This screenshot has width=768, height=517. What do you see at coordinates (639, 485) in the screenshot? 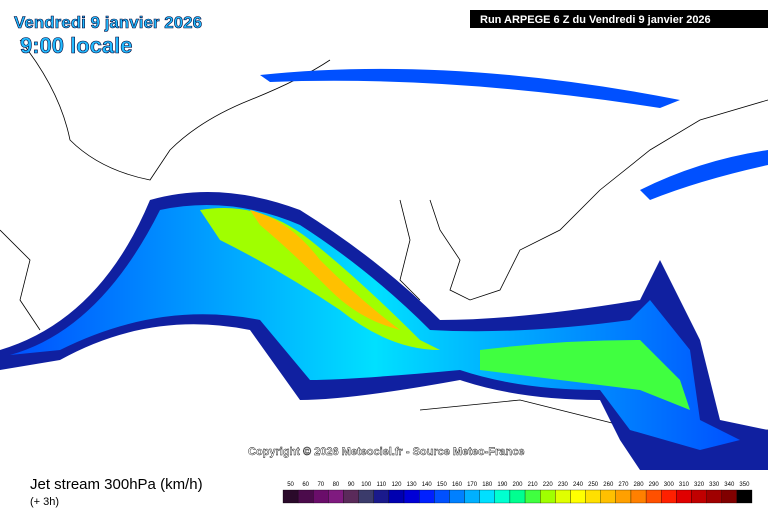
I see `scale-label: 280` at bounding box center [639, 485].